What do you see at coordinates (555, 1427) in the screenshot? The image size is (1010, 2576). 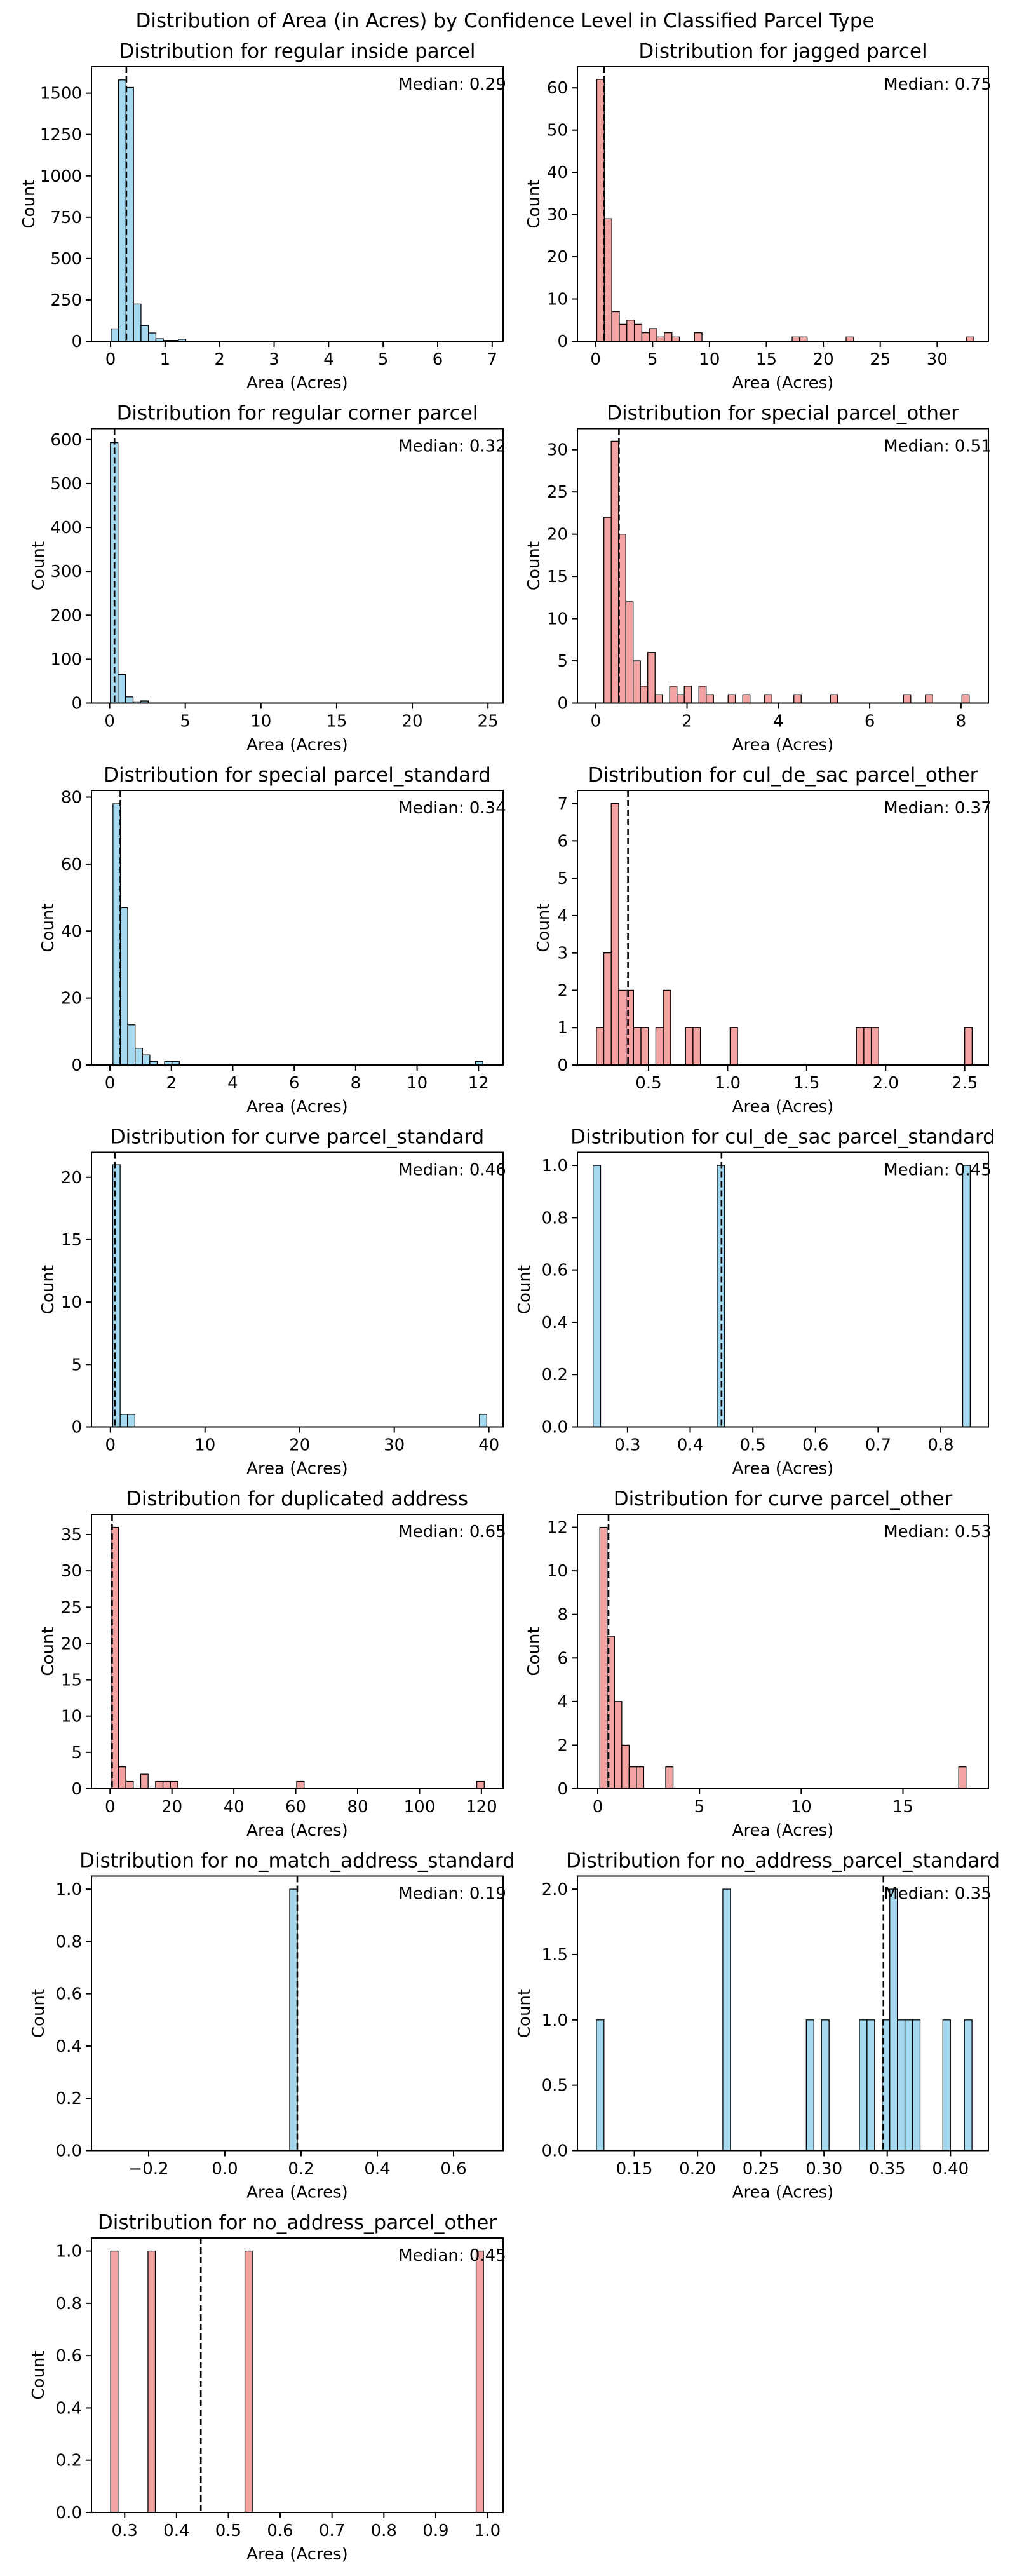 I see `y-tick-label: 0.0` at bounding box center [555, 1427].